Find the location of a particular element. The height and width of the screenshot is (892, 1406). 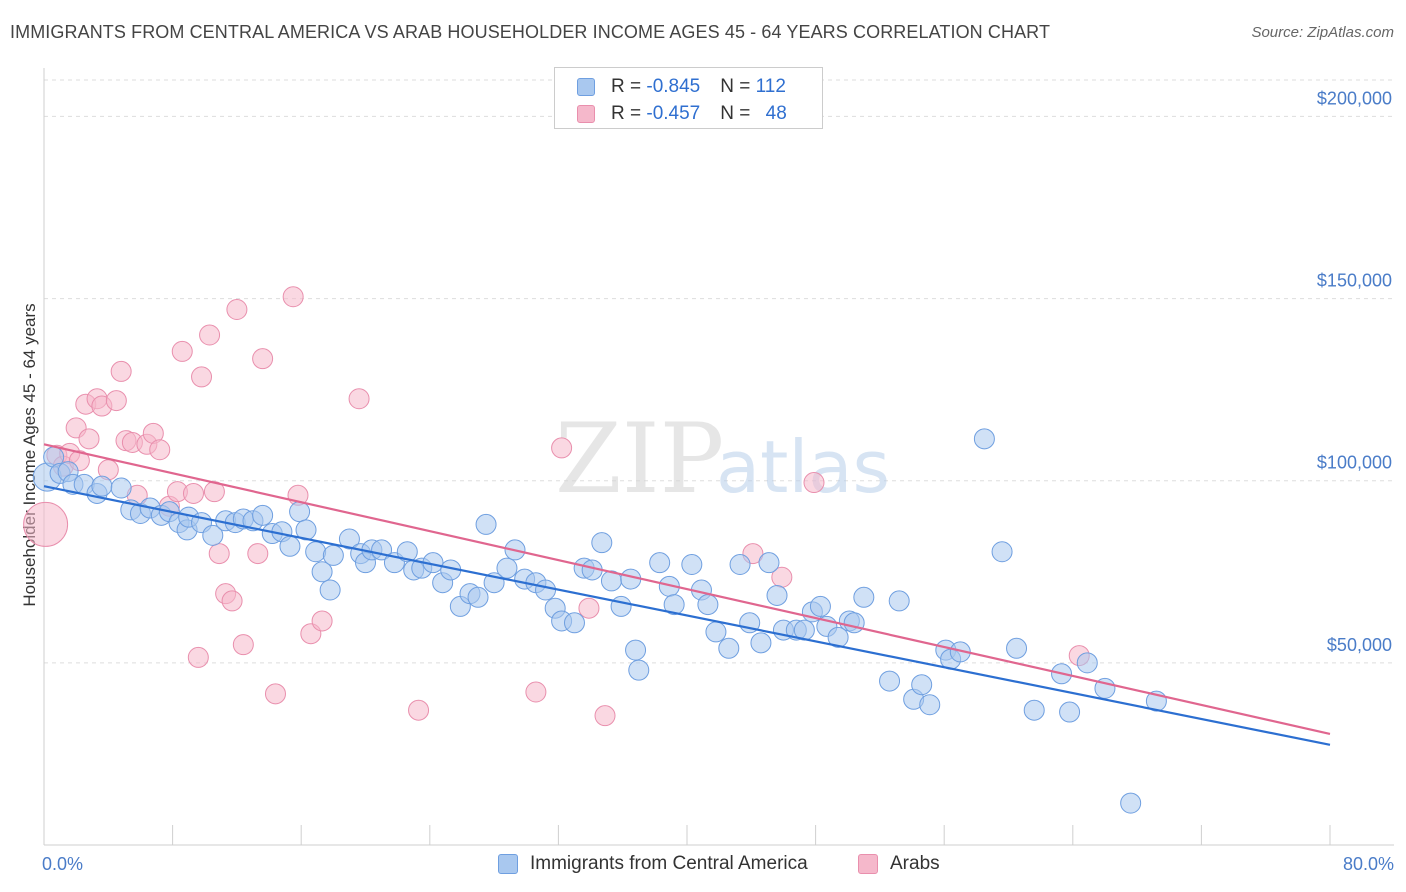

legend-n-value: 112 is located at coordinates (770, 86).